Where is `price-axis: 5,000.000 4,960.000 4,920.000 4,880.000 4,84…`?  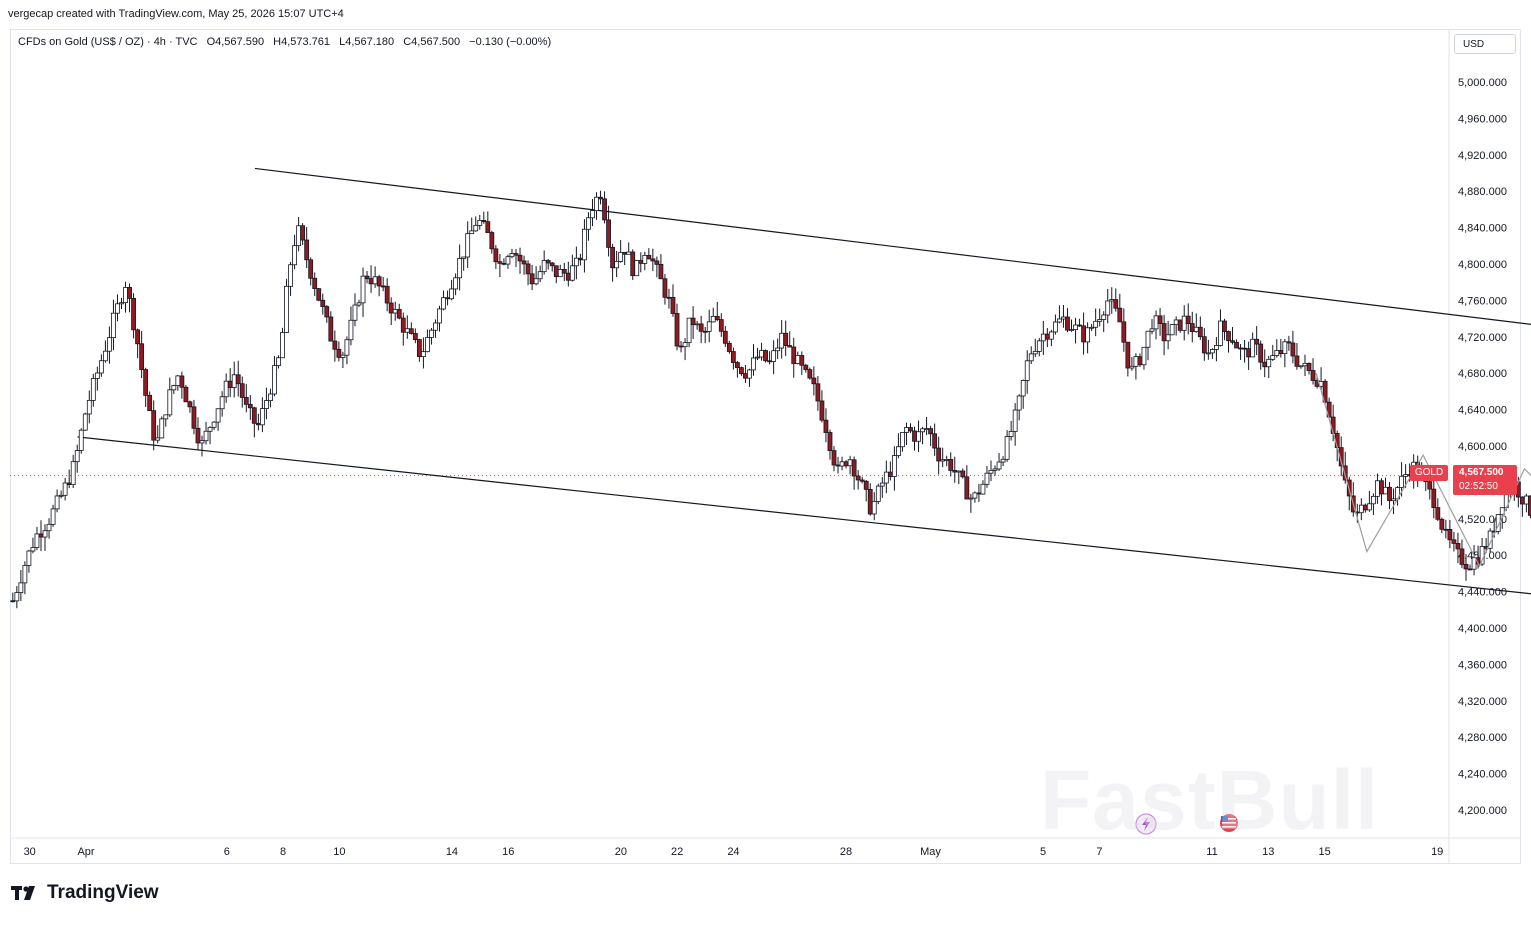 price-axis: 5,000.000 4,960.000 4,920.000 4,880.000 4,84… is located at coordinates (1482, 447).